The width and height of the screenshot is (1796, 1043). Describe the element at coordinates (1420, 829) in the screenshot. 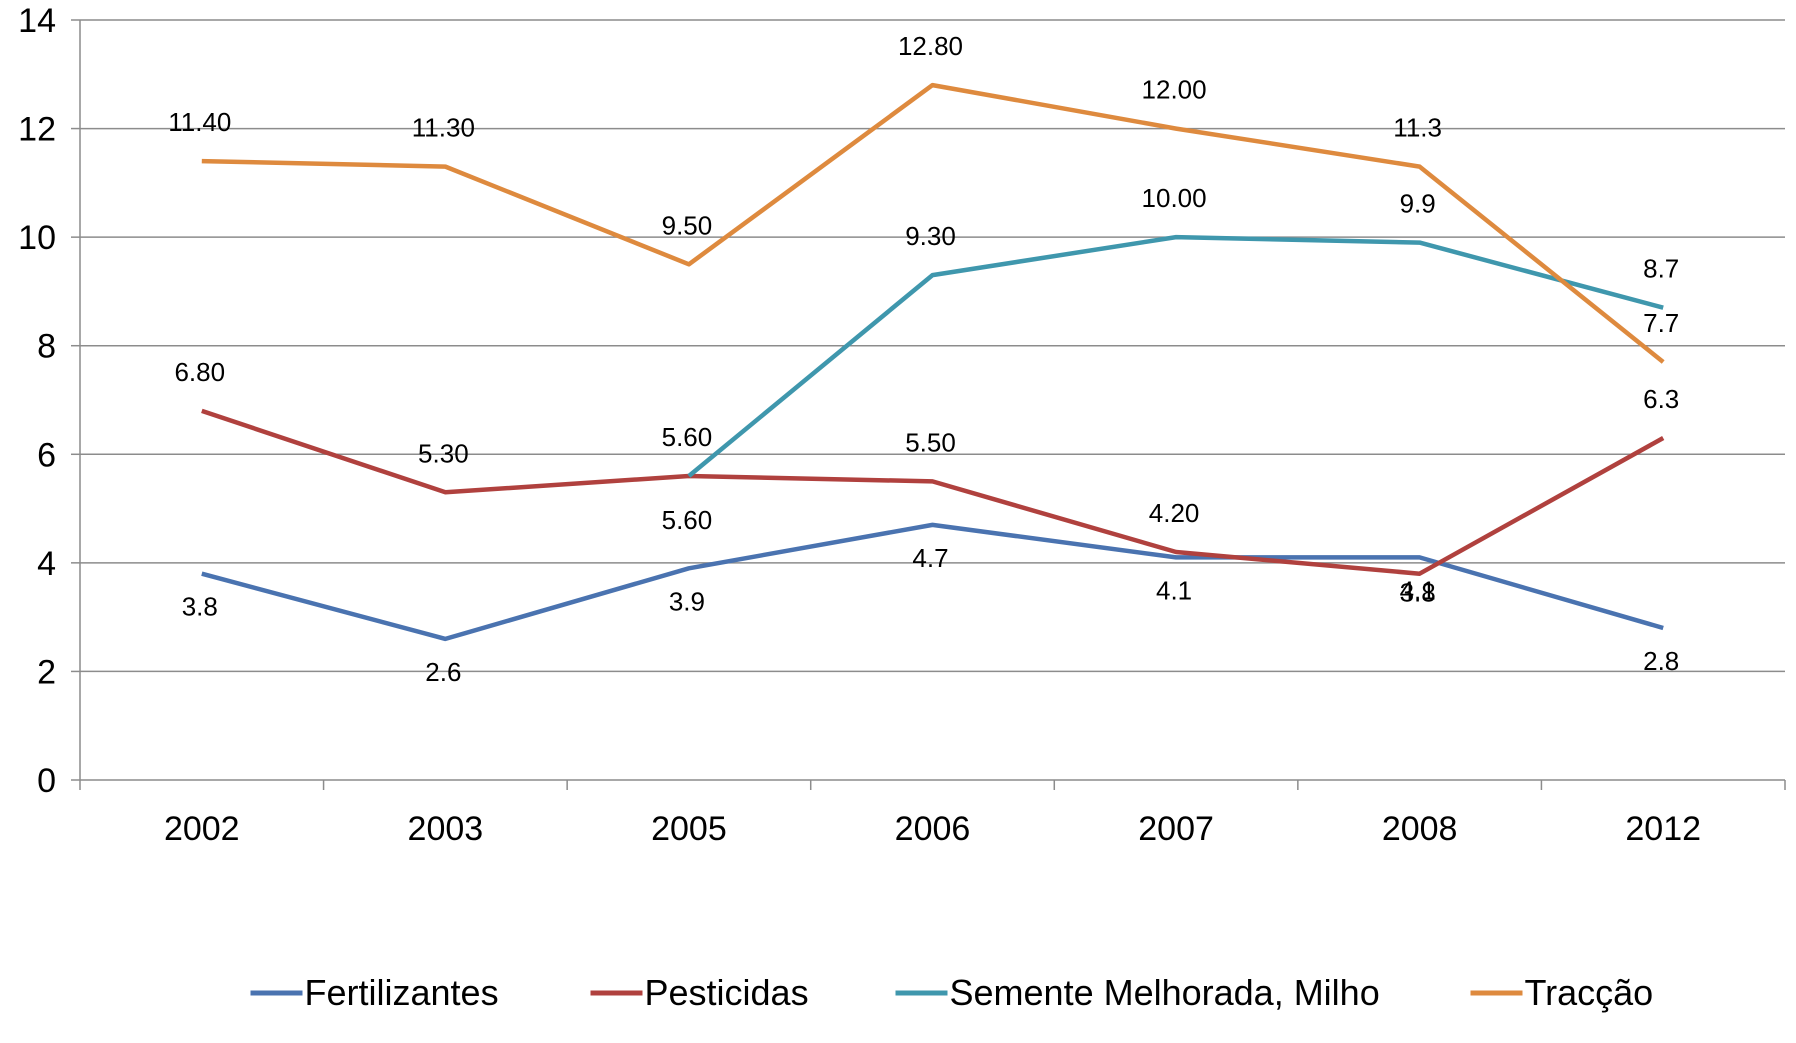

I see `x-tick-label: 2008` at that location.